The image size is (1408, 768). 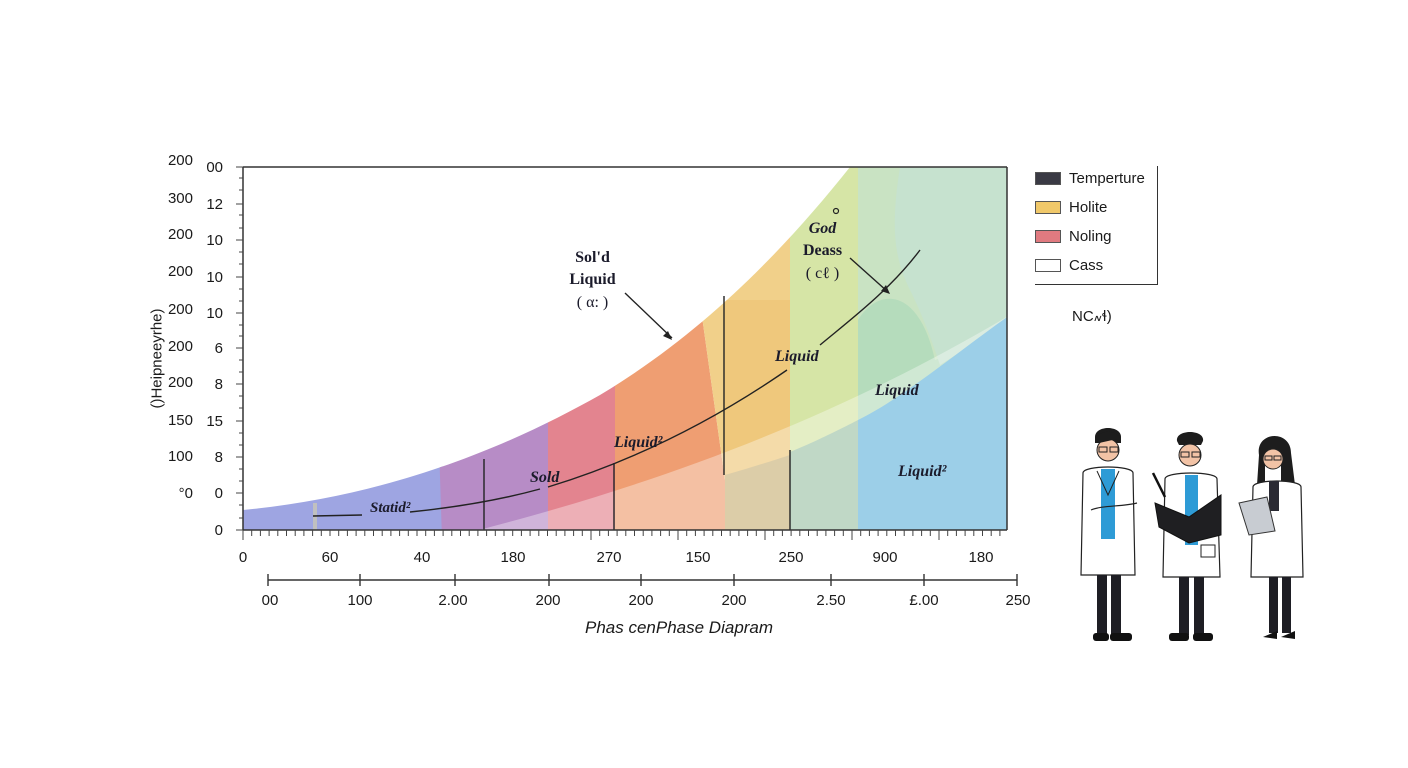 I want to click on annotation-line: Sol'd, so click(x=592, y=257).